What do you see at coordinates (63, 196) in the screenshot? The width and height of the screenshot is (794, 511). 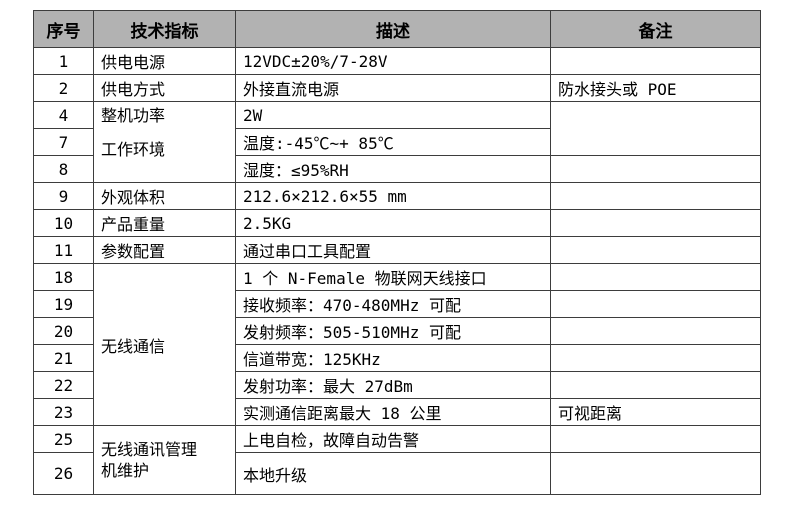 I see `no-cell: 9` at bounding box center [63, 196].